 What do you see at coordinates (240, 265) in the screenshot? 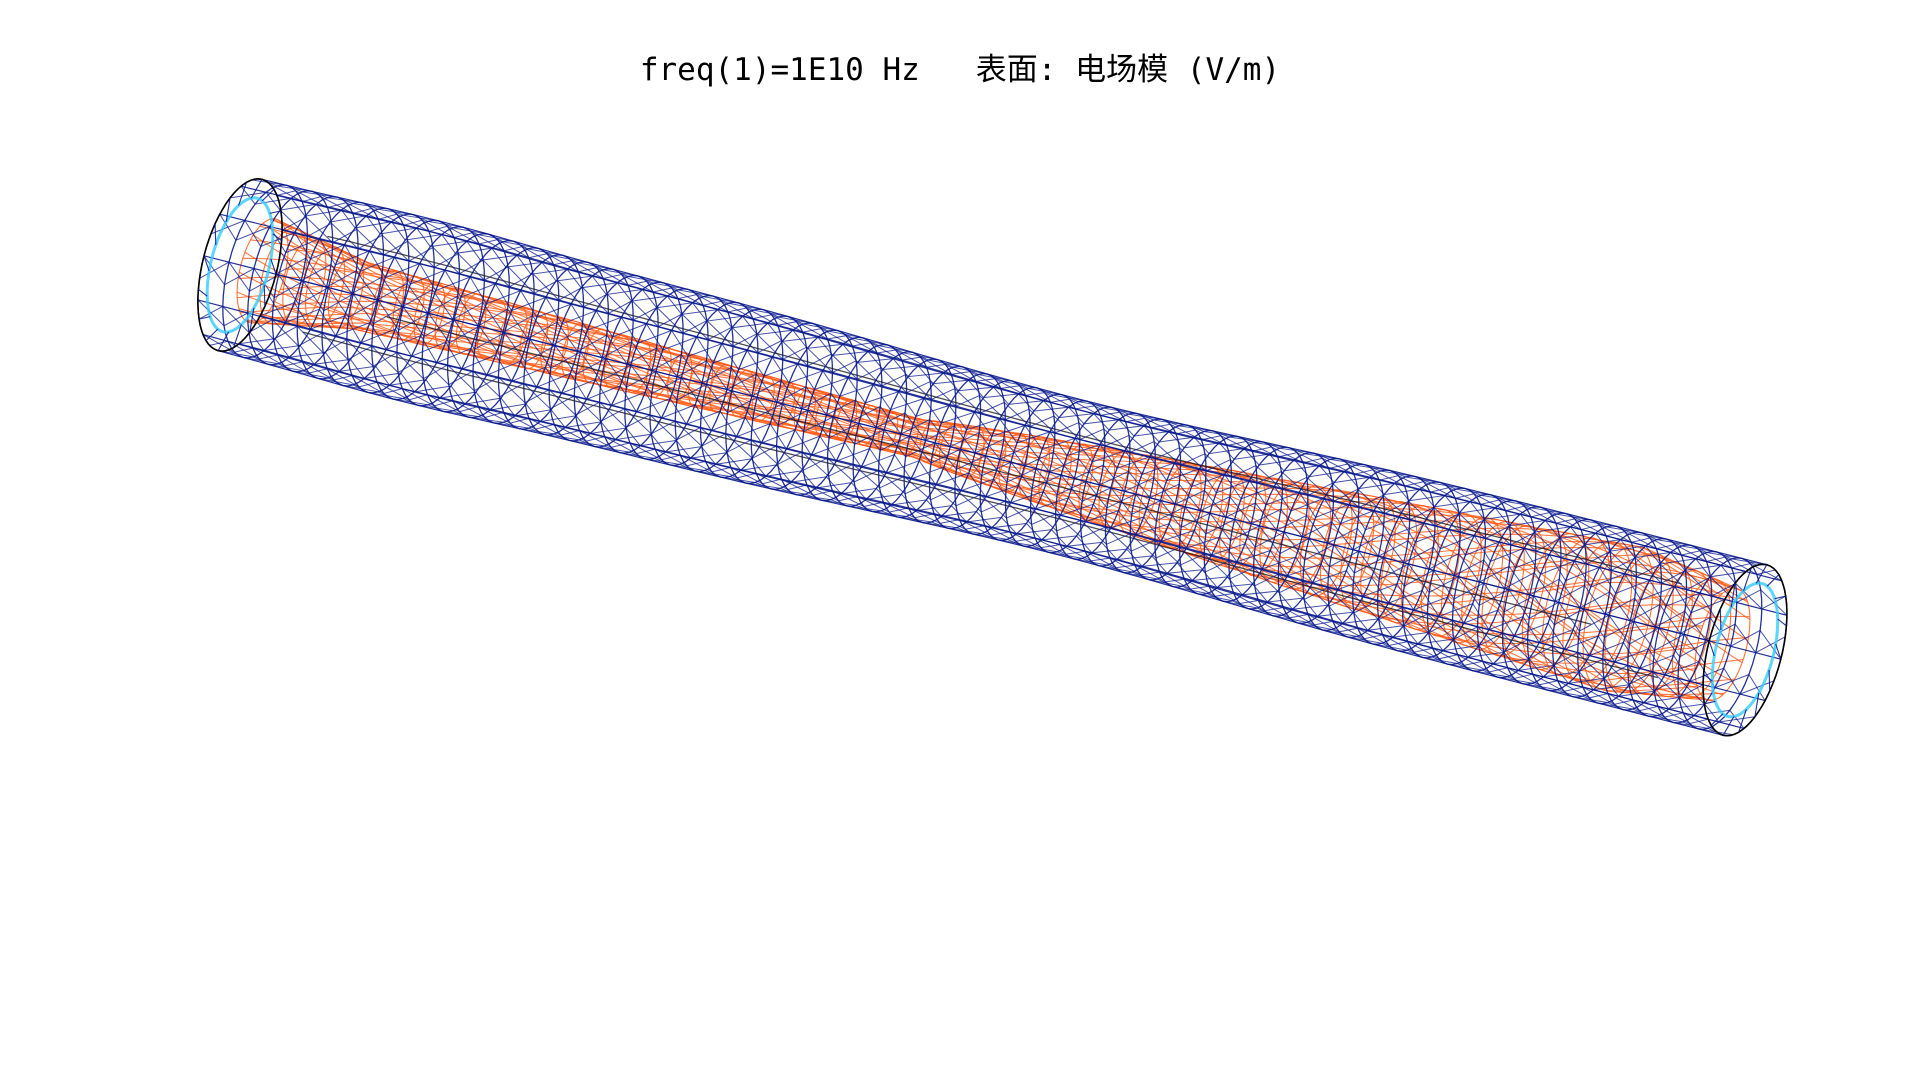
I see `left-cap-field` at bounding box center [240, 265].